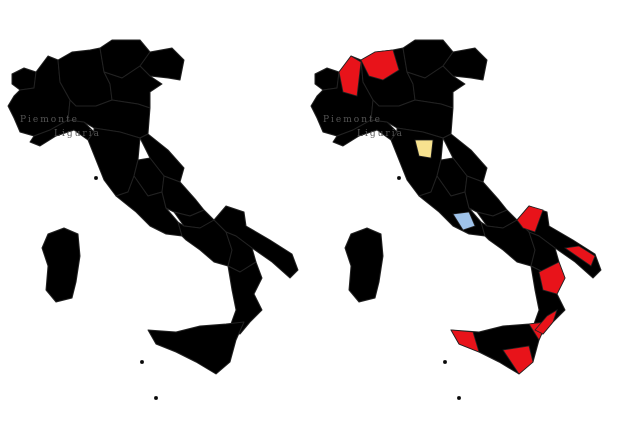 This screenshot has height=437, width=620. What do you see at coordinates (350, 76) in the screenshot?
I see `red-areas-piemonte` at bounding box center [350, 76].